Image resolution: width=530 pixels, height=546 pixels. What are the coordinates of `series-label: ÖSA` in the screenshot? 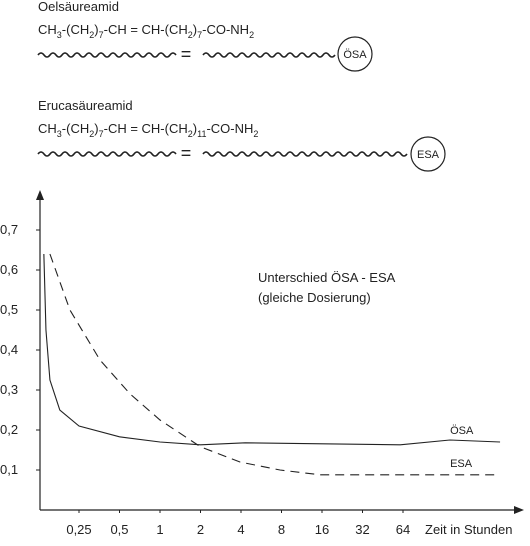 It's located at (462, 431).